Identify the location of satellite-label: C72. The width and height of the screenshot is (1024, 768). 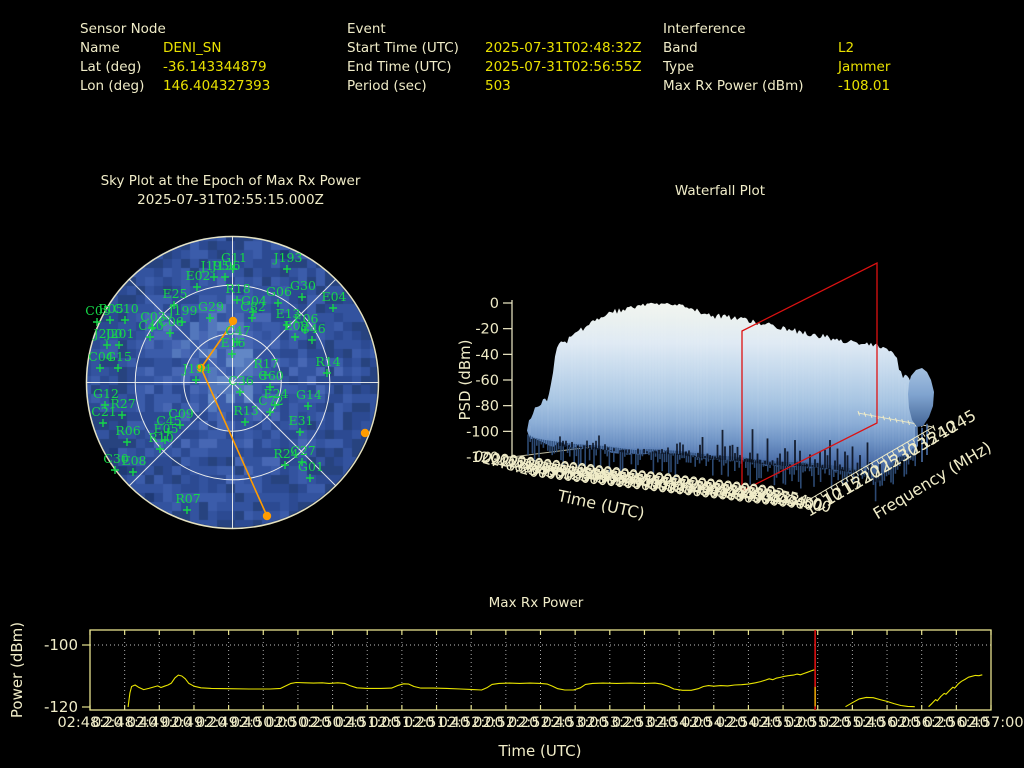
(270, 400).